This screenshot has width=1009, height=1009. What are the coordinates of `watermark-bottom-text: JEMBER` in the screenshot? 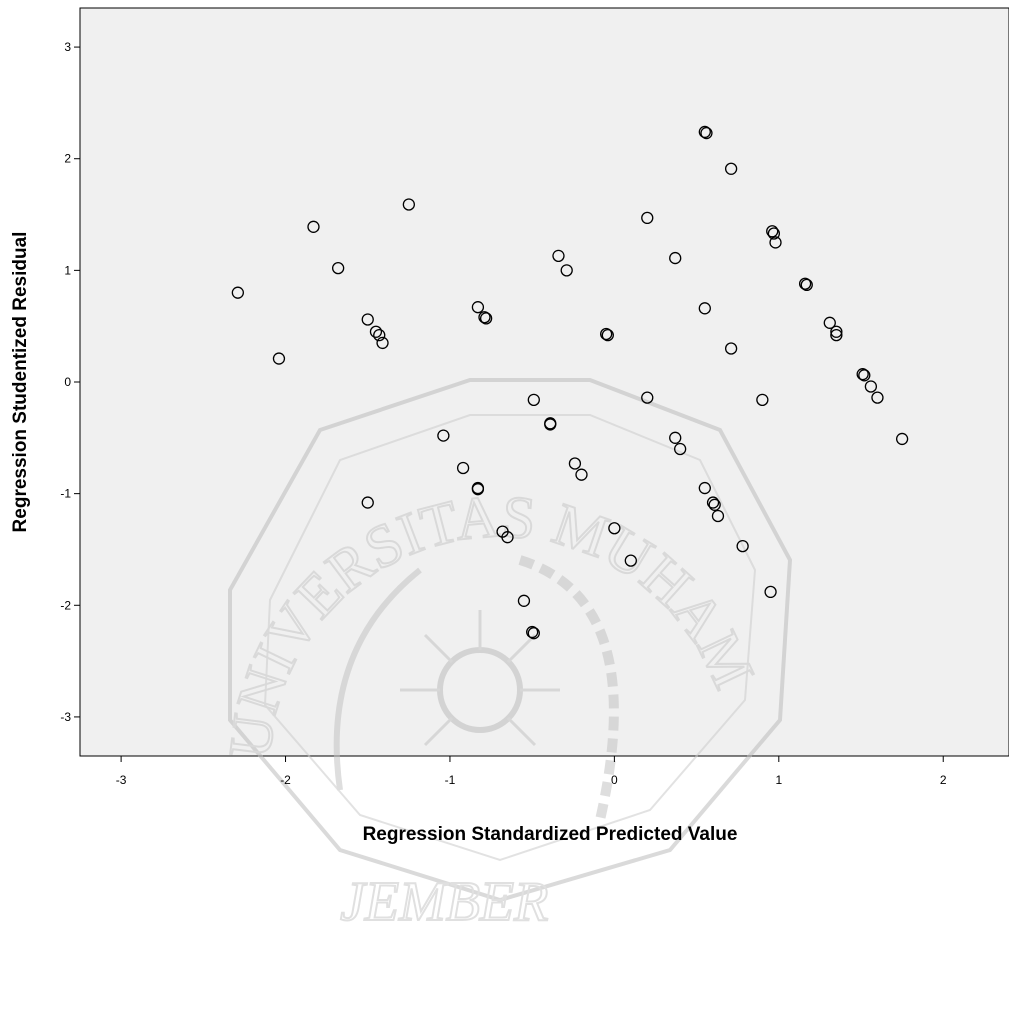 It's located at (444, 902).